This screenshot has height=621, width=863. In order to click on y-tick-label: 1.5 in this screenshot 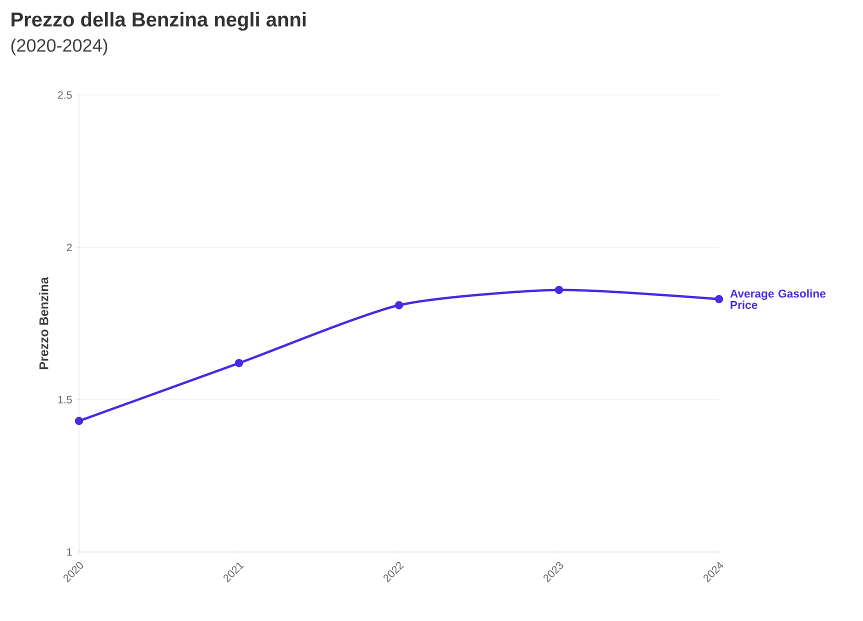, I will do `click(65, 400)`.